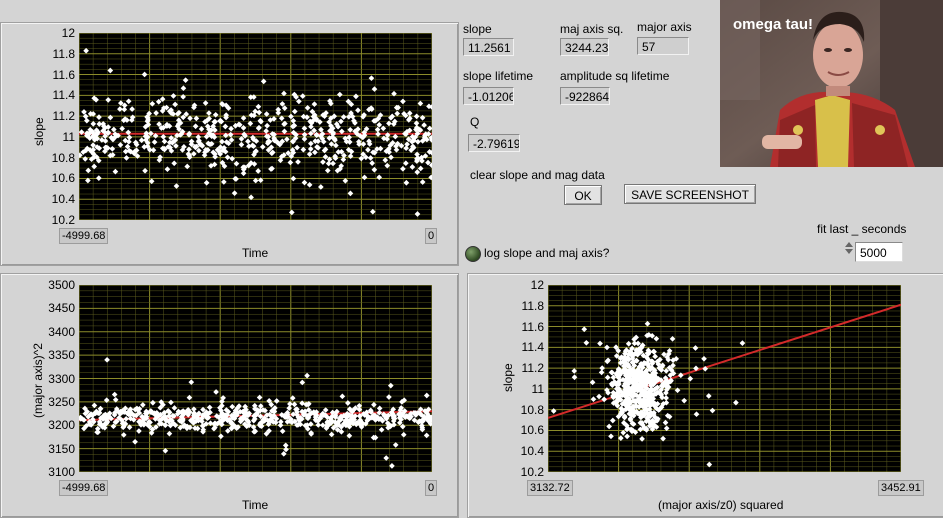 The width and height of the screenshot is (943, 518). Describe the element at coordinates (901, 488) in the screenshot. I see `slope-vs-major-axis-xmax: 3452.91` at that location.